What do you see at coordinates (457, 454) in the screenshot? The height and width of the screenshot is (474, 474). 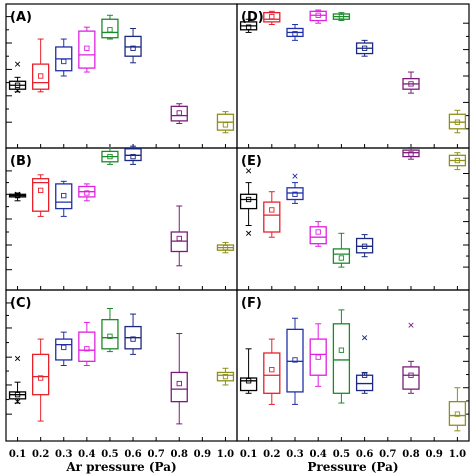 I see `x-tick-label: 1.0` at bounding box center [457, 454].